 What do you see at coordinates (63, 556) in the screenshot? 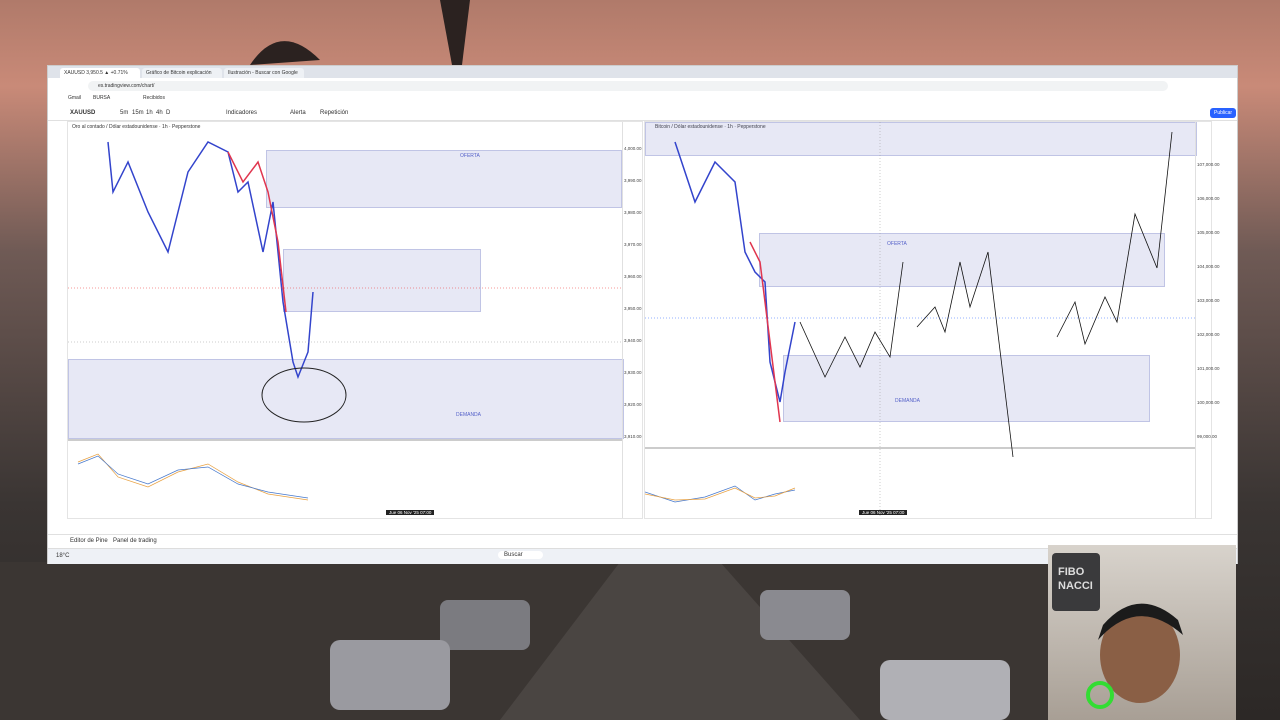
I see `weather: 18°C` at bounding box center [63, 556].